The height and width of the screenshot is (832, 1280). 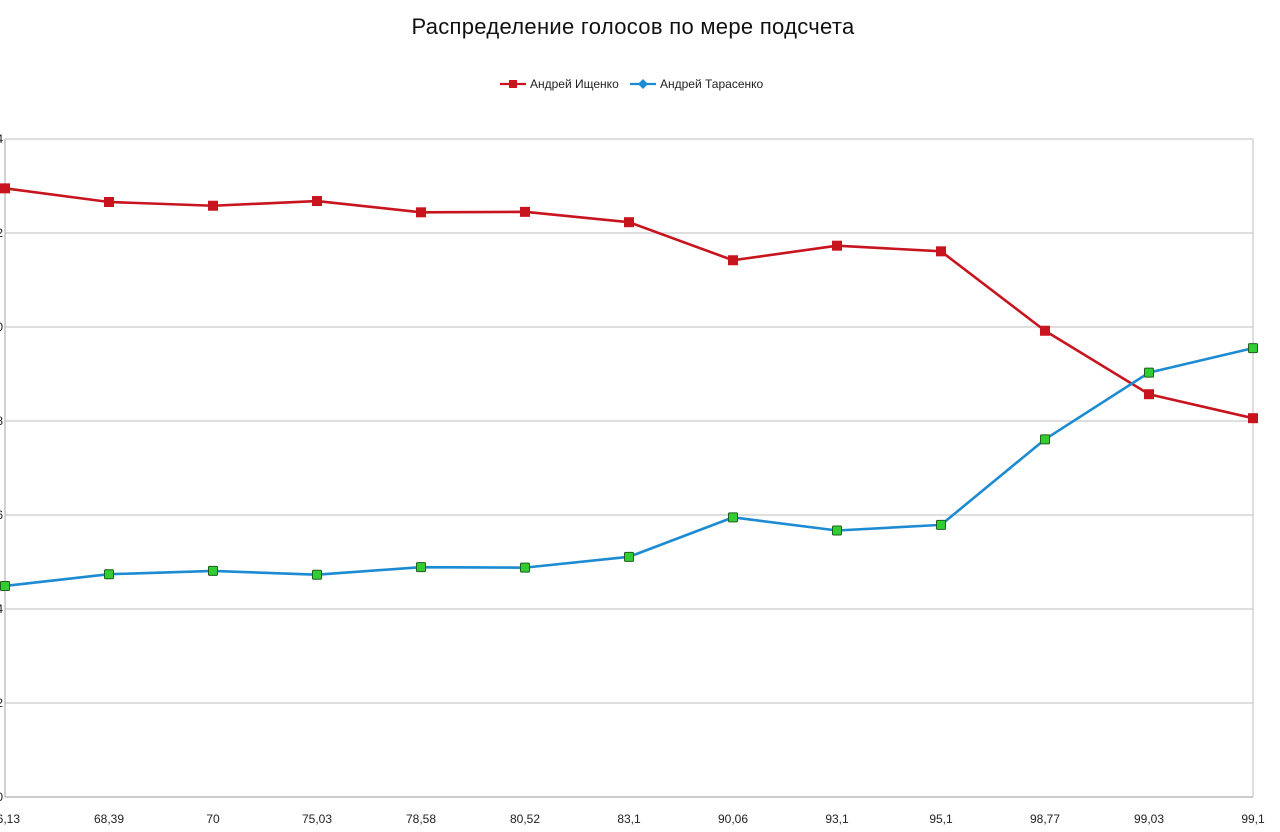 I want to click on x-tick-label: 98,77, so click(x=1045, y=819).